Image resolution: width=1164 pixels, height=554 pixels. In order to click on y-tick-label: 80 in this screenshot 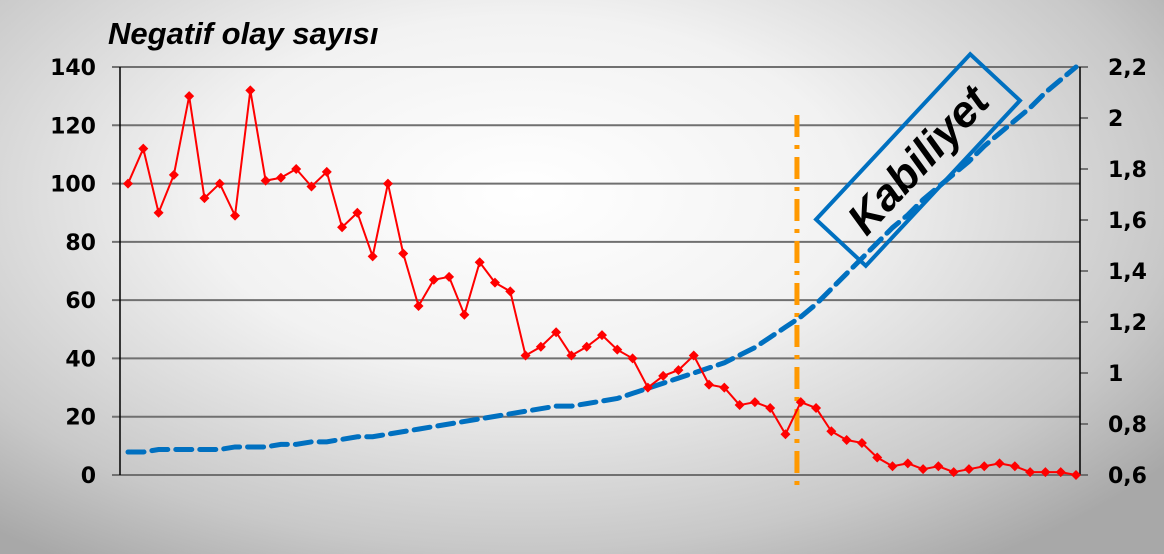, I will do `click(80, 243)`.